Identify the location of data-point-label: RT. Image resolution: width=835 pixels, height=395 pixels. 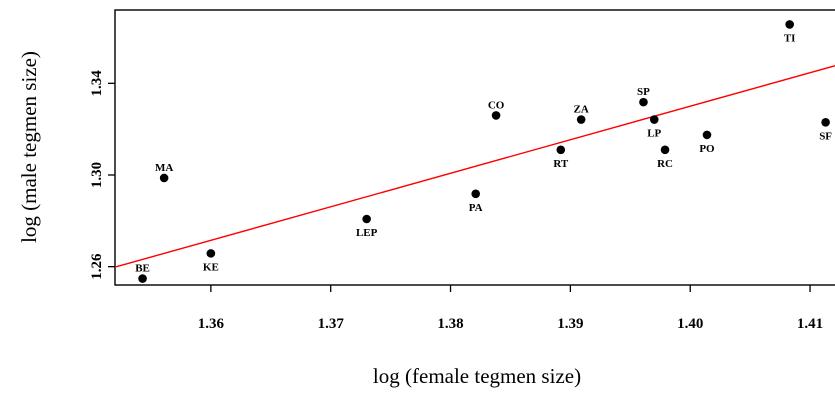
(561, 164).